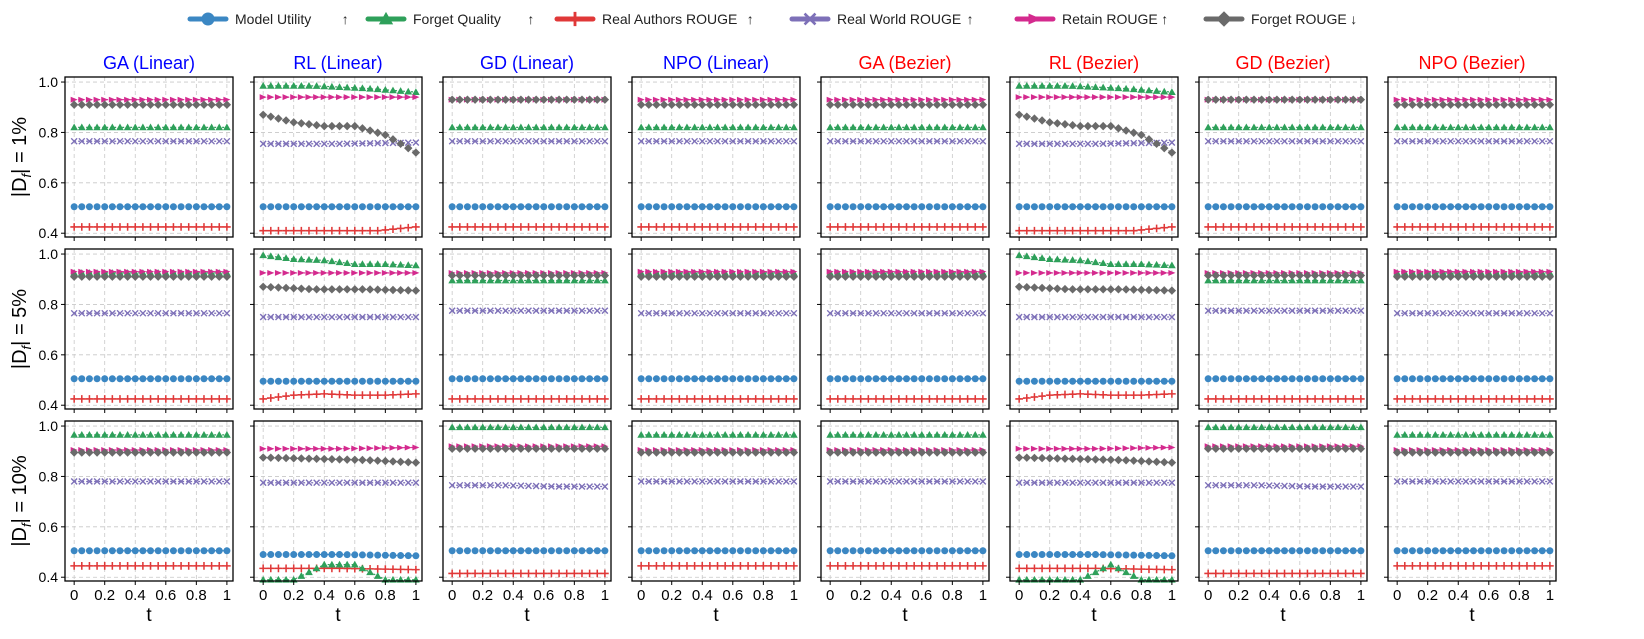 The height and width of the screenshot is (639, 1644). What do you see at coordinates (385, 595) in the screenshot?
I see `x-tick-label: 0.8` at bounding box center [385, 595].